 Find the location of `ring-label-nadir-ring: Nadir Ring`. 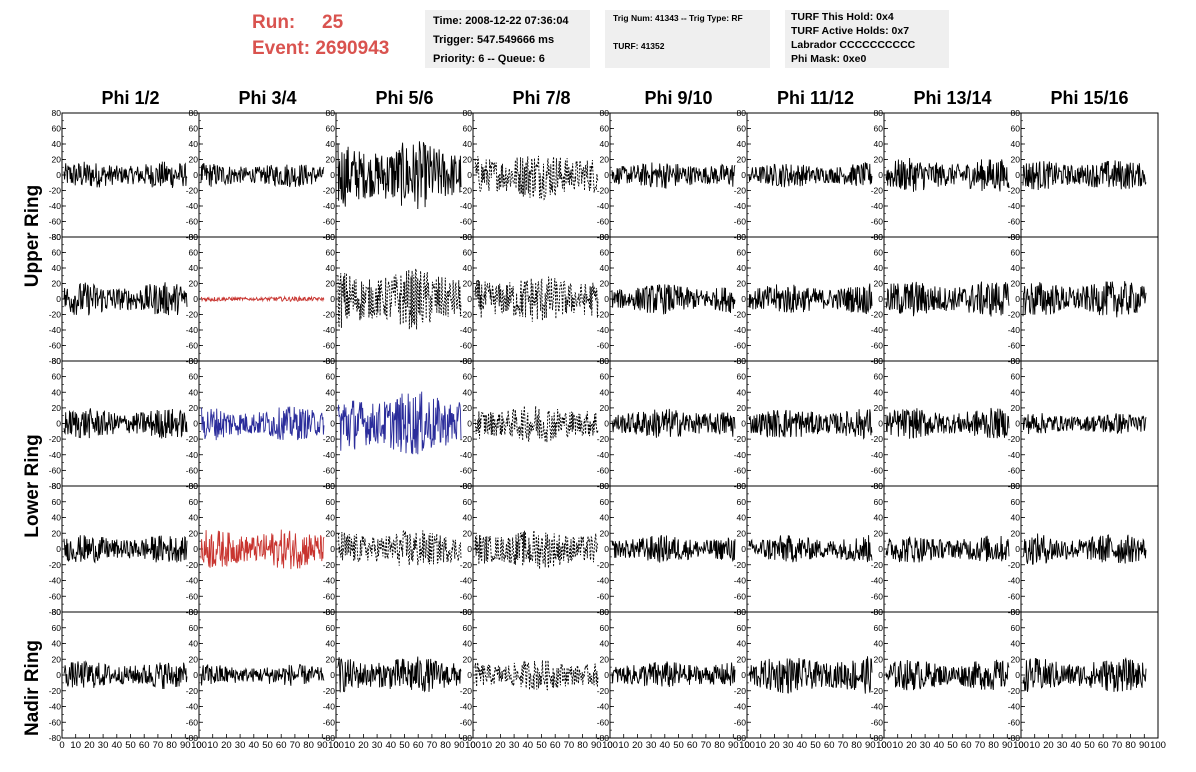

ring-label-nadir-ring: Nadir Ring is located at coordinates (32, 688).